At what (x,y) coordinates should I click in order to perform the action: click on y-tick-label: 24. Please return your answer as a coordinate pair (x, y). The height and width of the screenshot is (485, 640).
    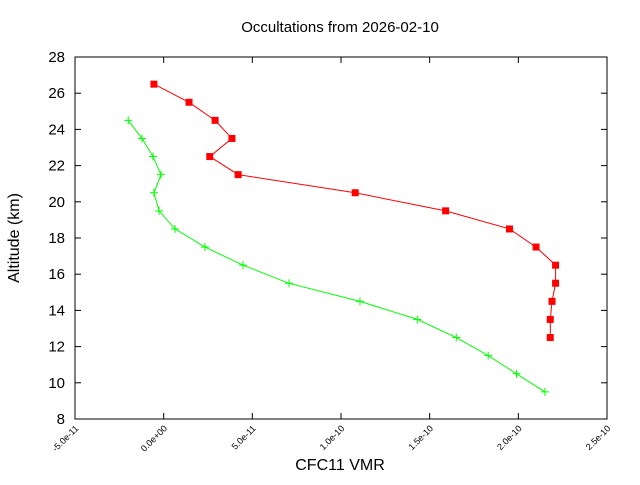
    Looking at the image, I should click on (56, 129).